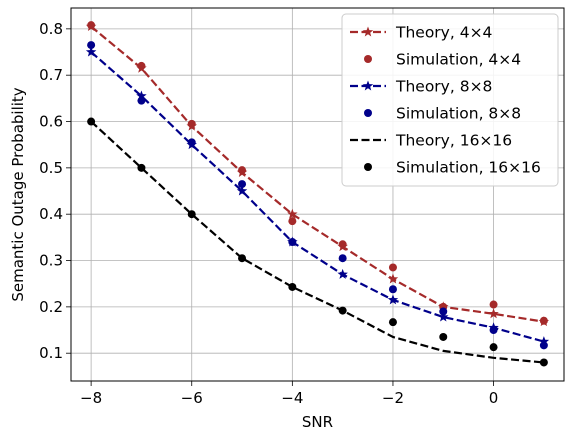 The height and width of the screenshot is (444, 575). What do you see at coordinates (453, 141) in the screenshot?
I see `legend-label: Theory, 16×16` at bounding box center [453, 141].